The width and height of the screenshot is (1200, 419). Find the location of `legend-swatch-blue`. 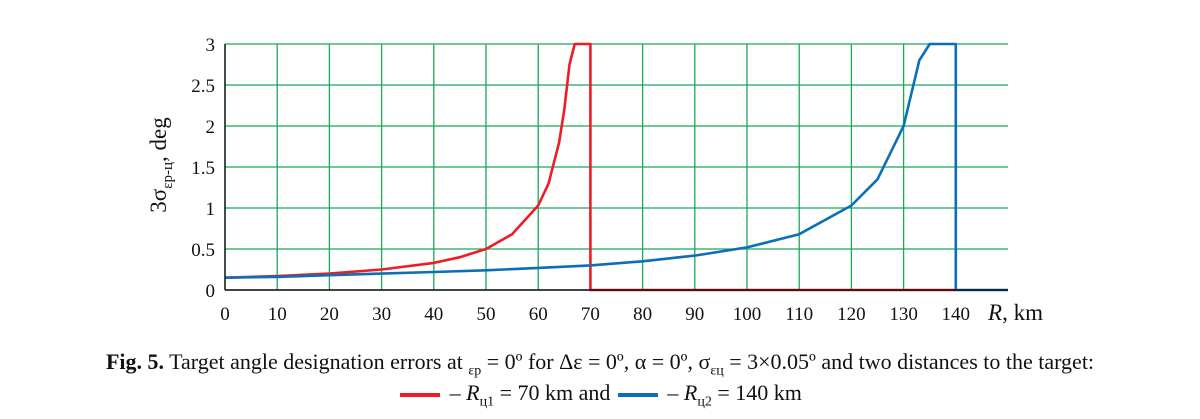

legend-swatch-blue is located at coordinates (637, 394).